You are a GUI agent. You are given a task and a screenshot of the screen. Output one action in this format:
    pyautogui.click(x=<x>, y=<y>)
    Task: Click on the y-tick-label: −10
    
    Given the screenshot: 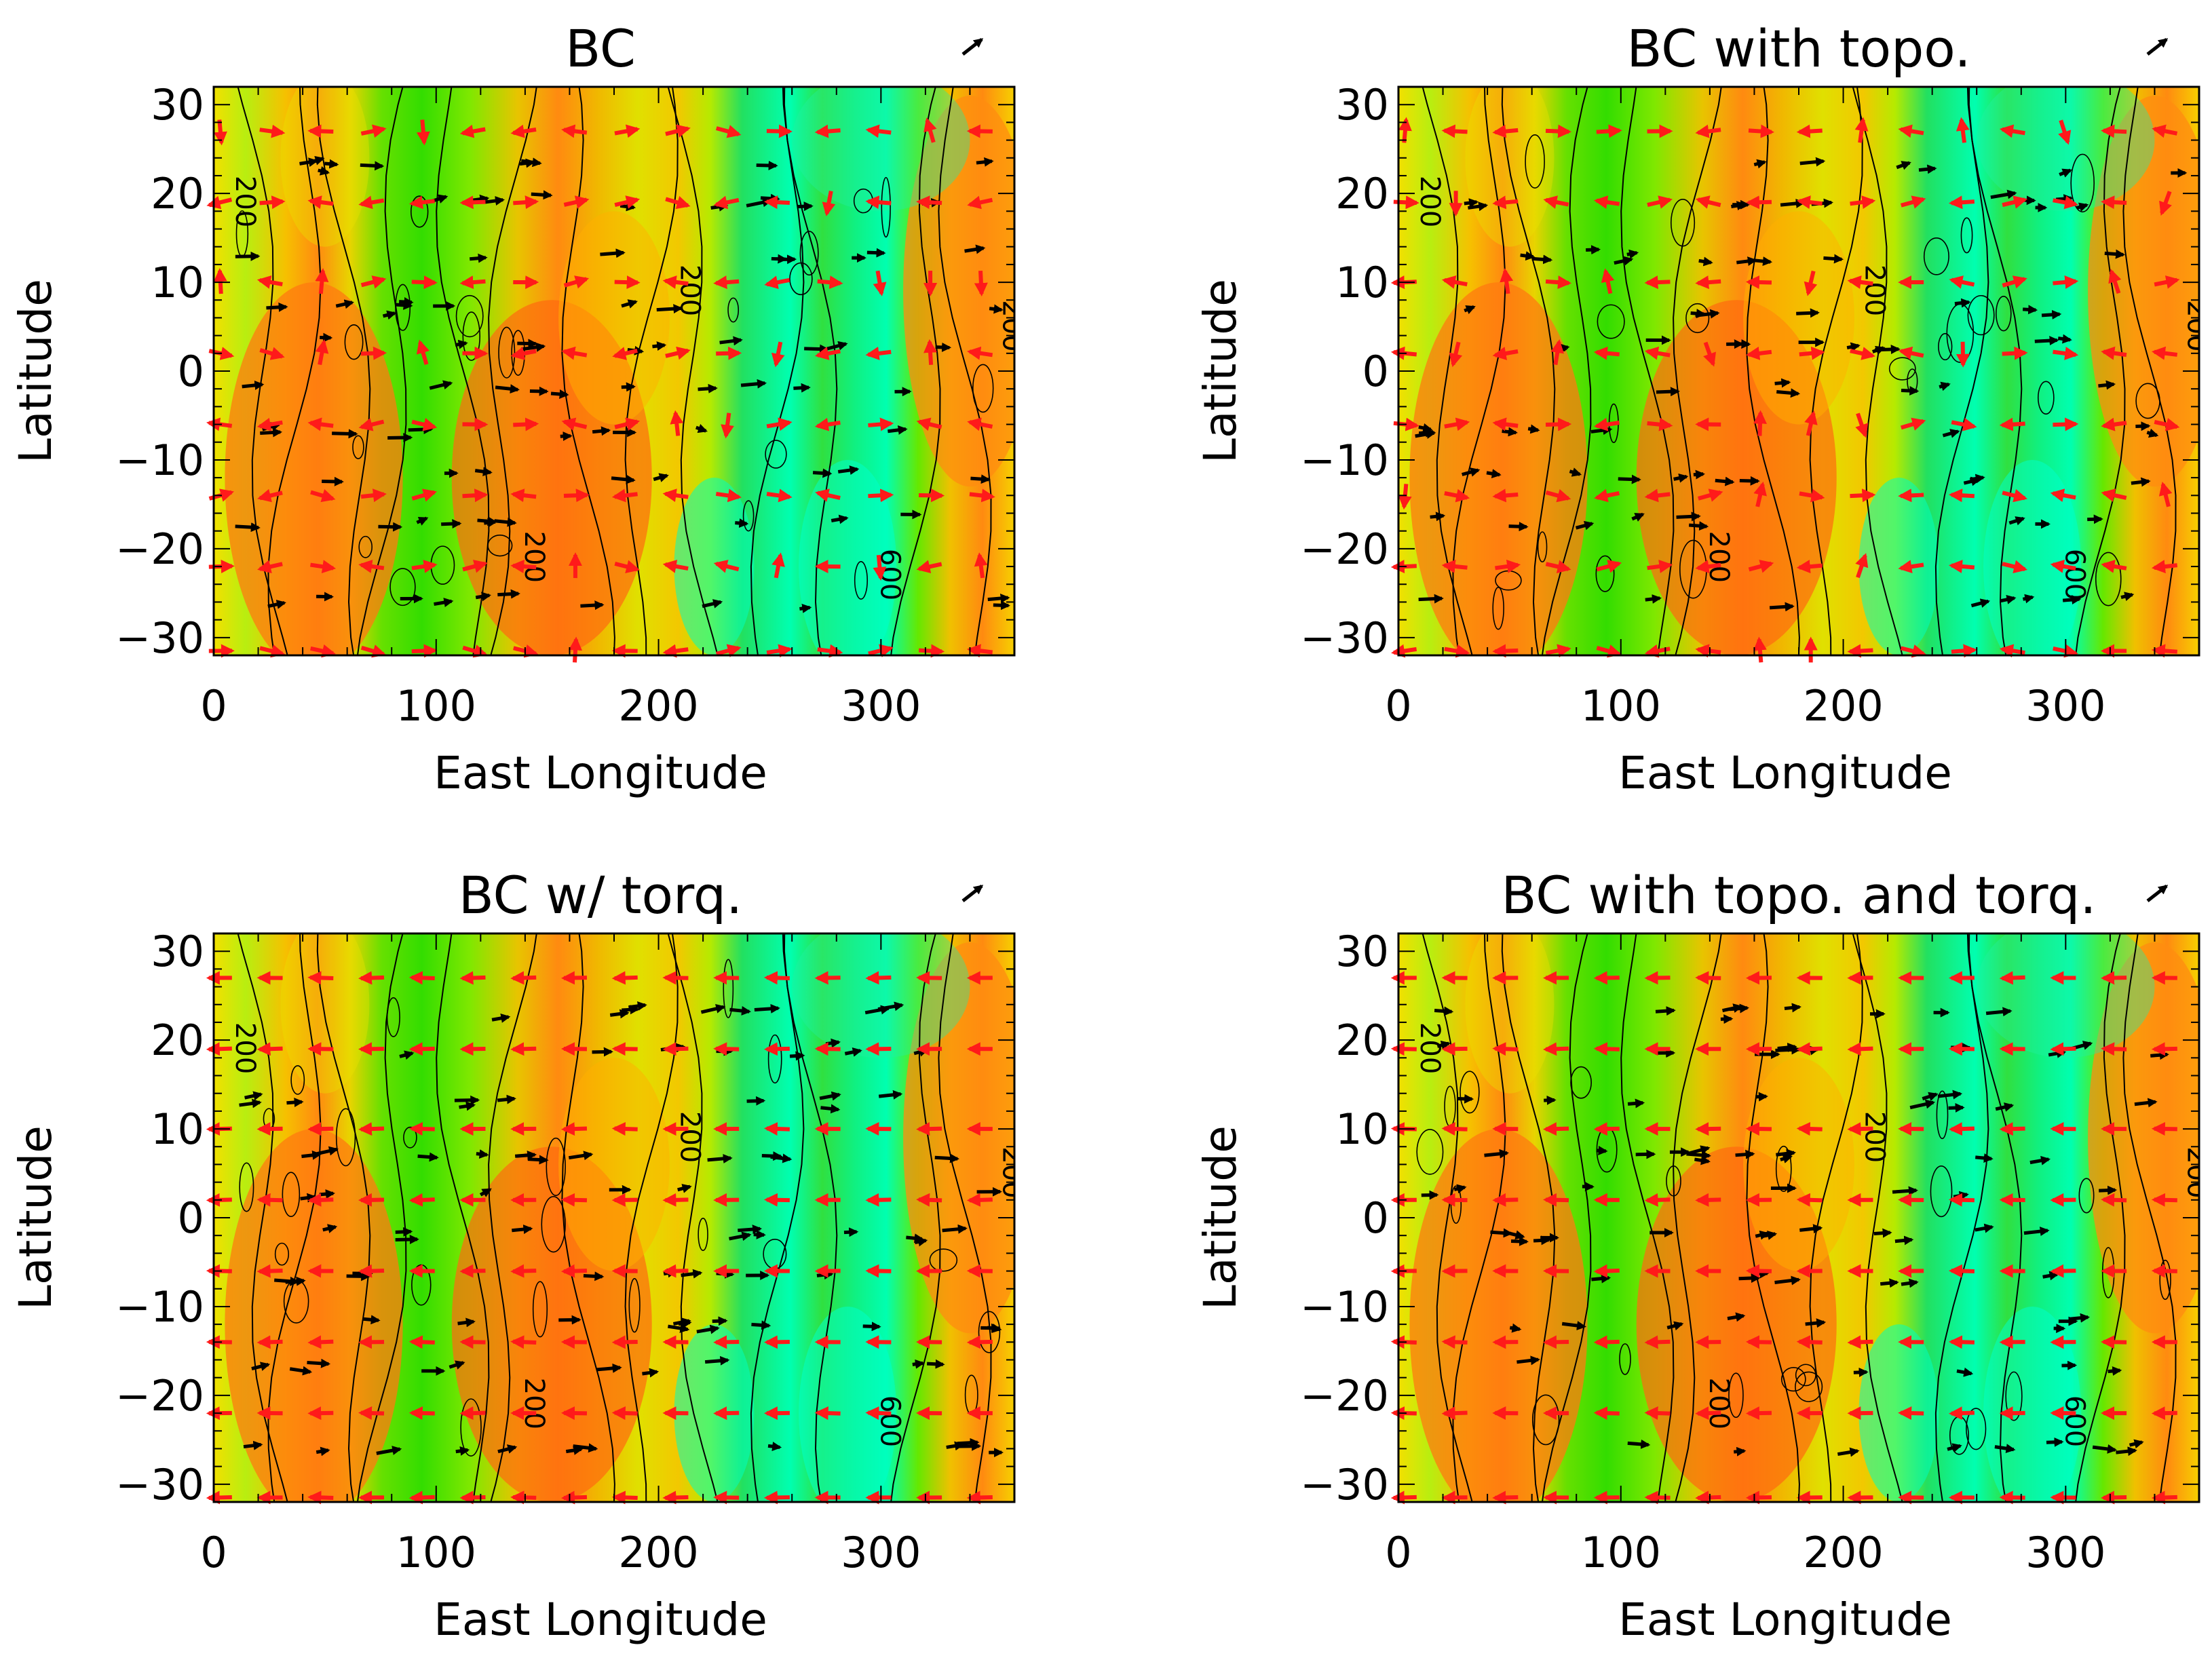 What is the action you would take?
    pyautogui.click(x=1344, y=1307)
    